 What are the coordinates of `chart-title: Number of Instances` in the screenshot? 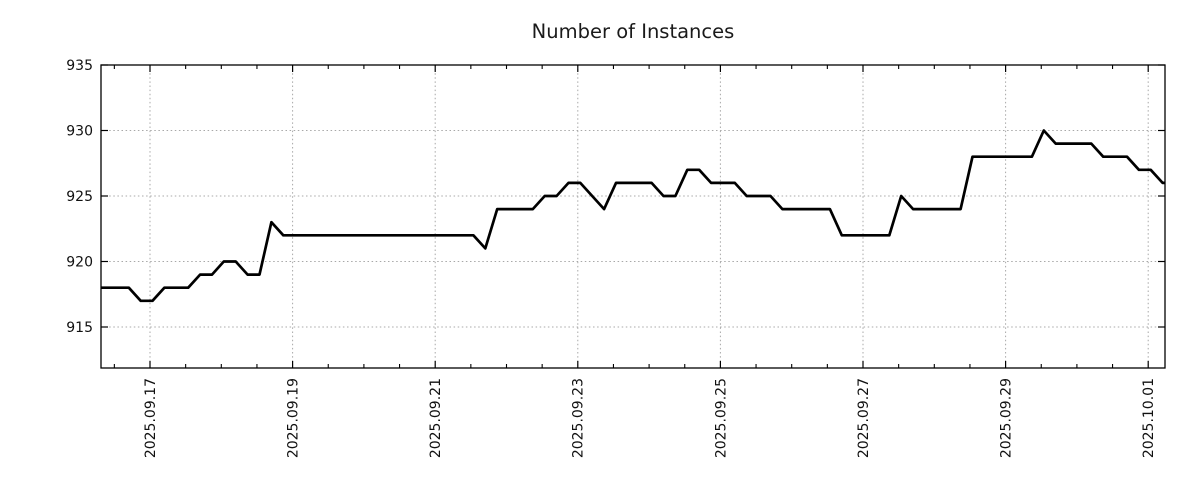 It's located at (633, 31).